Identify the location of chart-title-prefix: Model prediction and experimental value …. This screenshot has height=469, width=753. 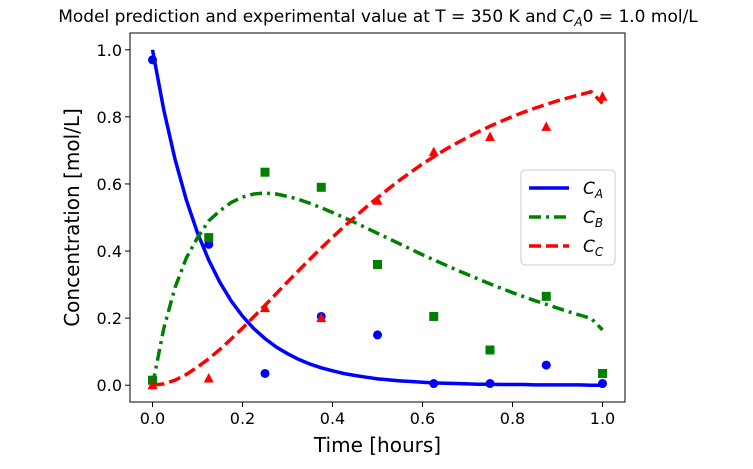
(310, 17).